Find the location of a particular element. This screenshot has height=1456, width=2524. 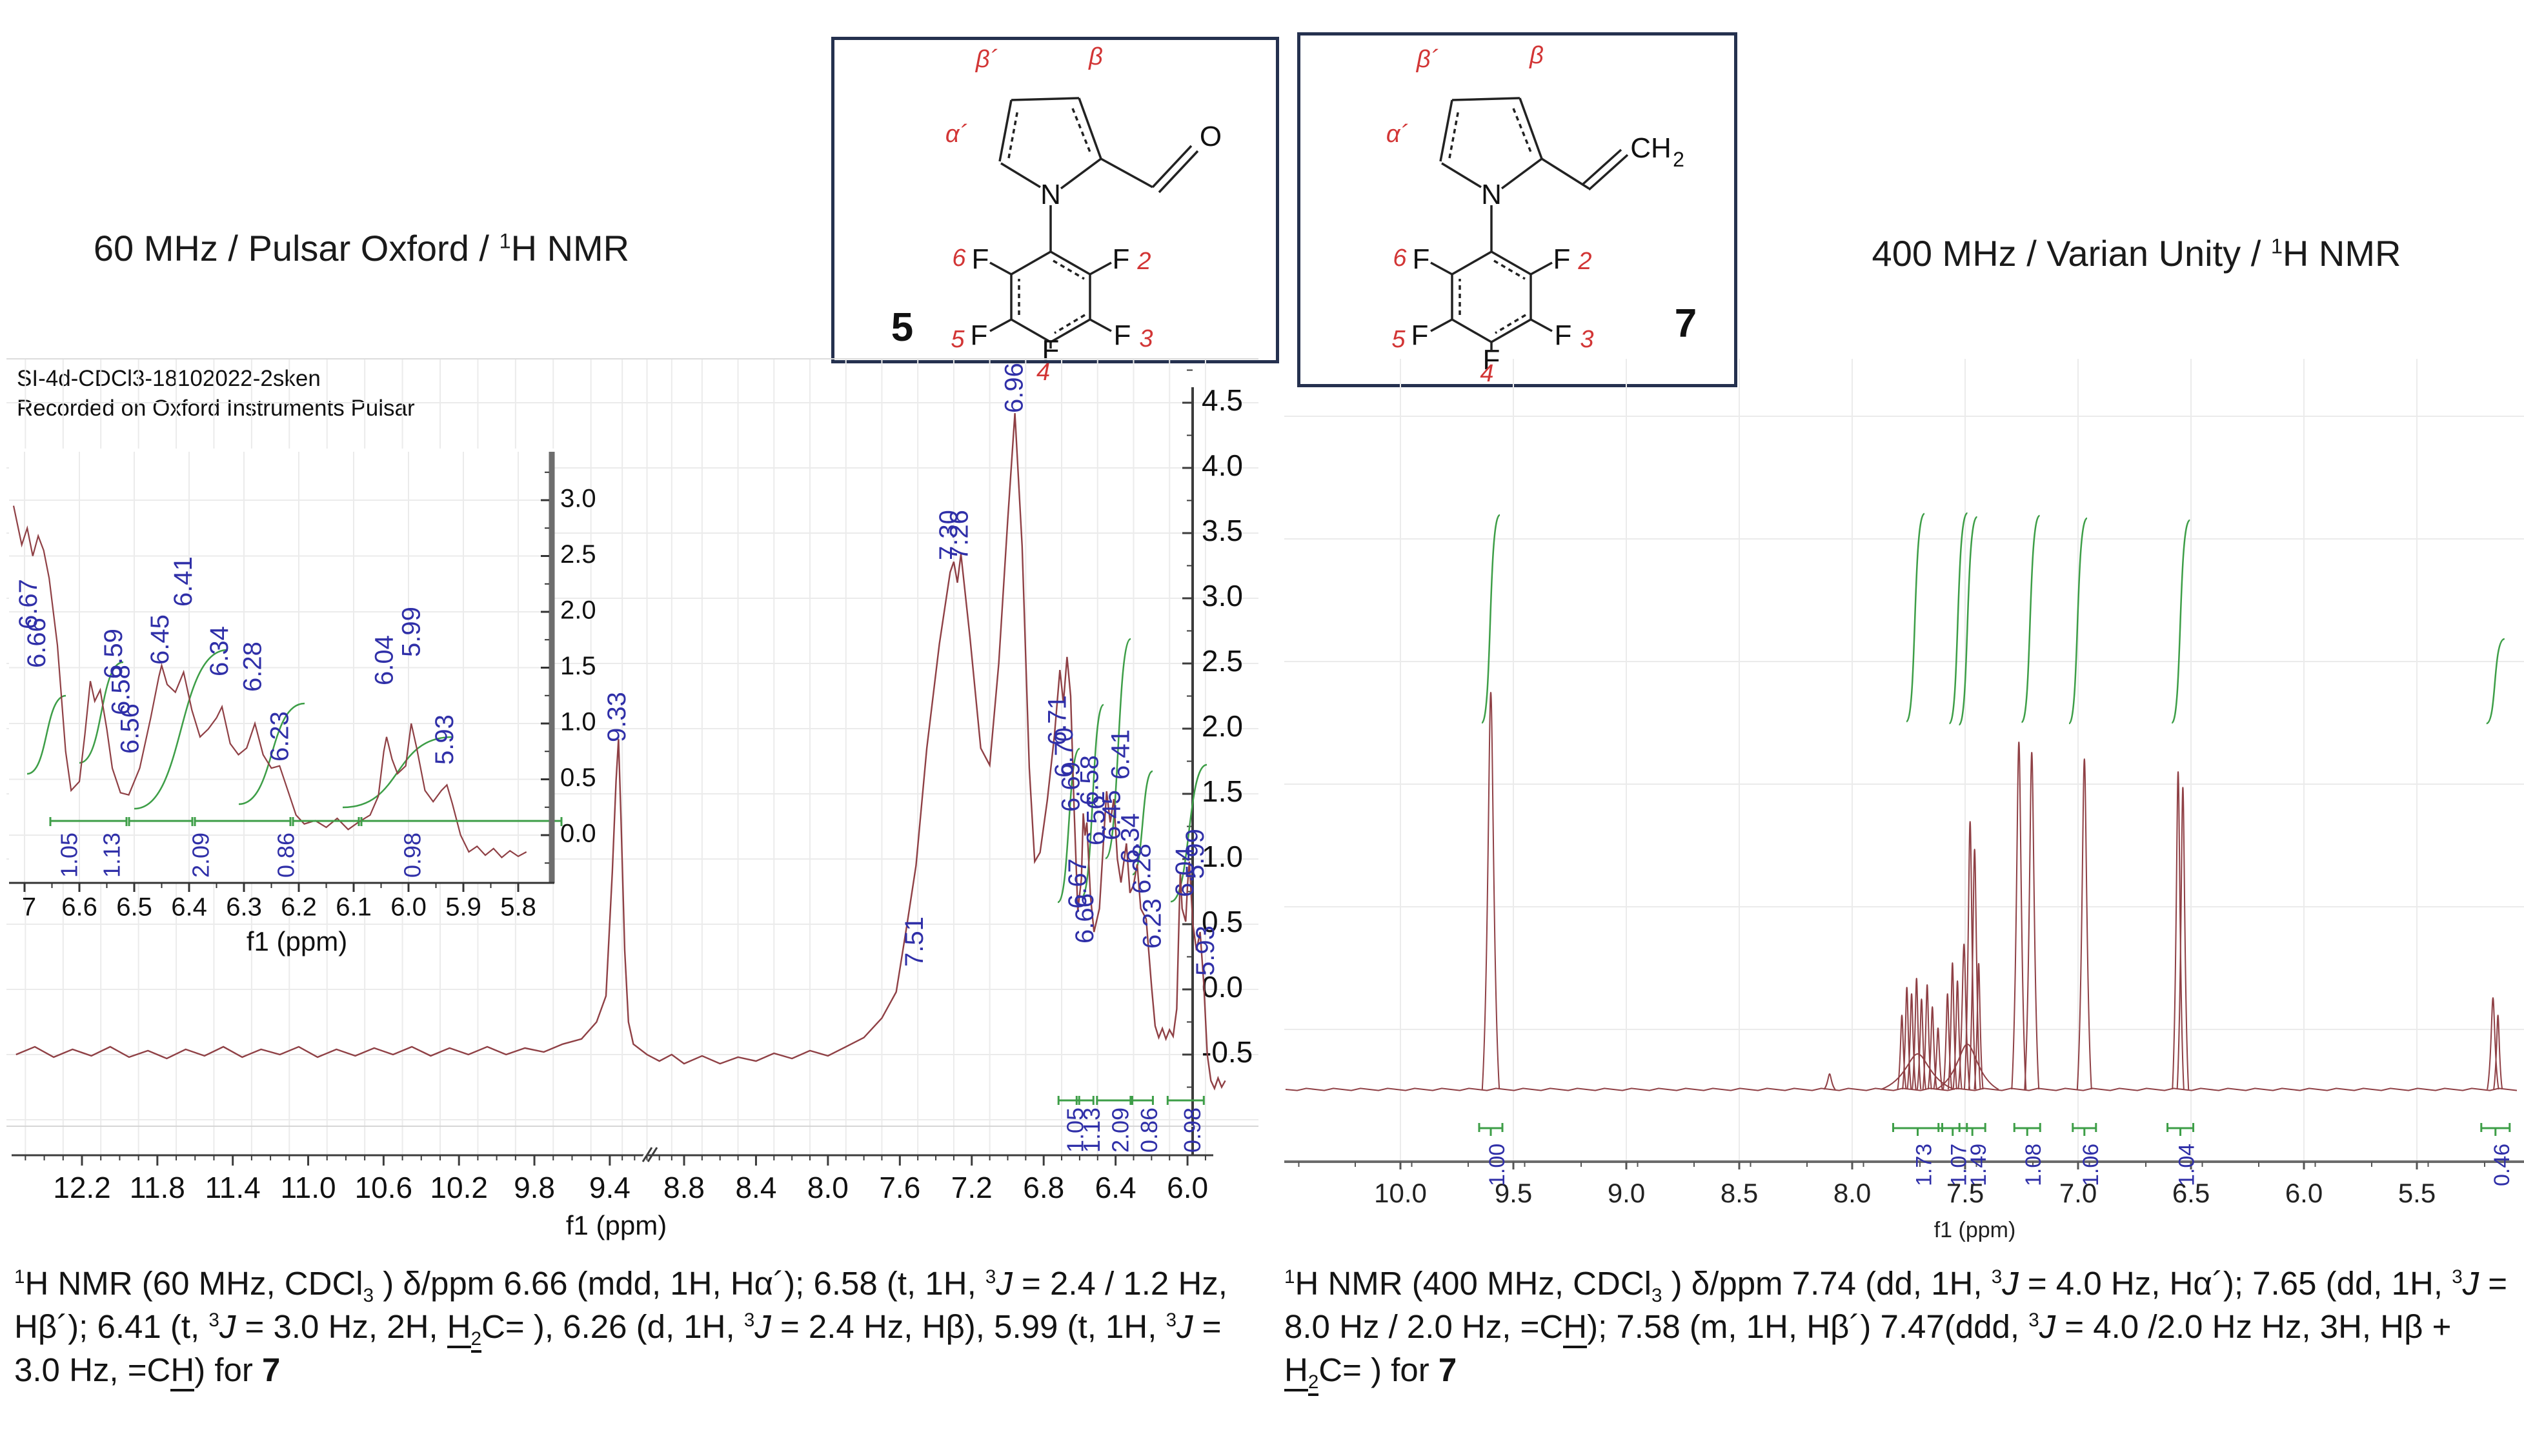

svg-text: 8.5 is located at coordinates (1739, 1193).